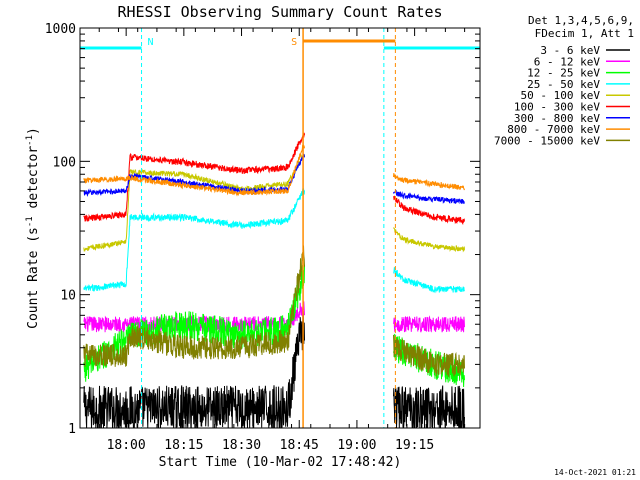 The height and width of the screenshot is (480, 640). What do you see at coordinates (581, 20) in the screenshot?
I see `legend-header-line1: Det 1,3,4,5,6,9,` at bounding box center [581, 20].